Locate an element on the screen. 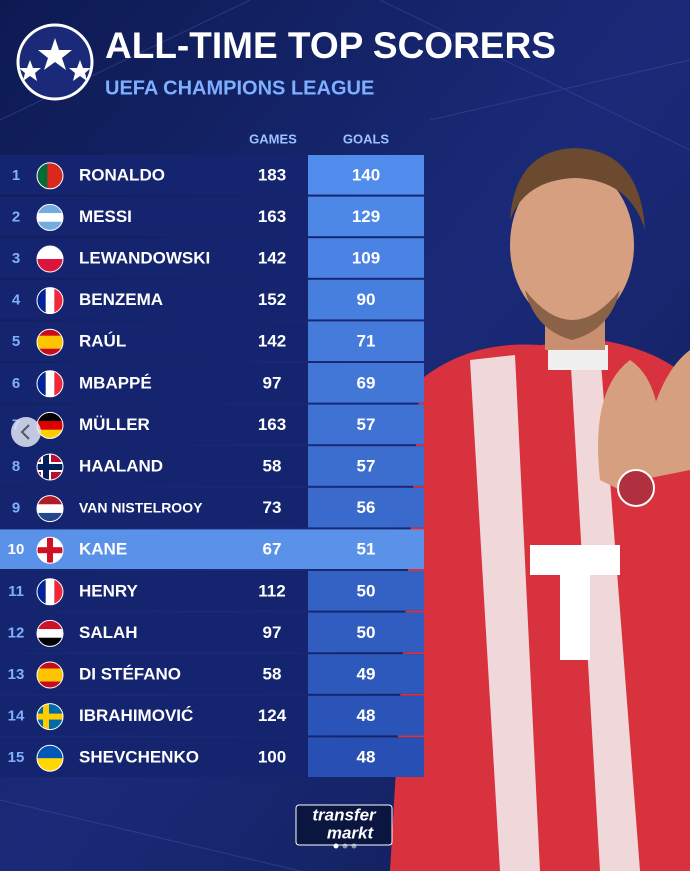  player-name: HAALAND is located at coordinates (121, 465).